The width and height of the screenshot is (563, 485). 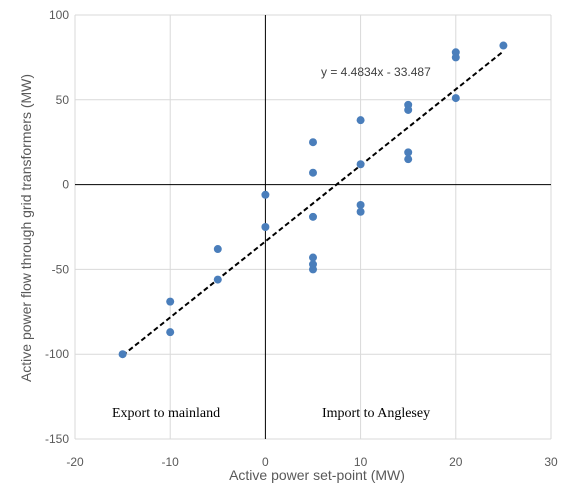 What do you see at coordinates (63, 100) in the screenshot?
I see `y-tick-label: 50` at bounding box center [63, 100].